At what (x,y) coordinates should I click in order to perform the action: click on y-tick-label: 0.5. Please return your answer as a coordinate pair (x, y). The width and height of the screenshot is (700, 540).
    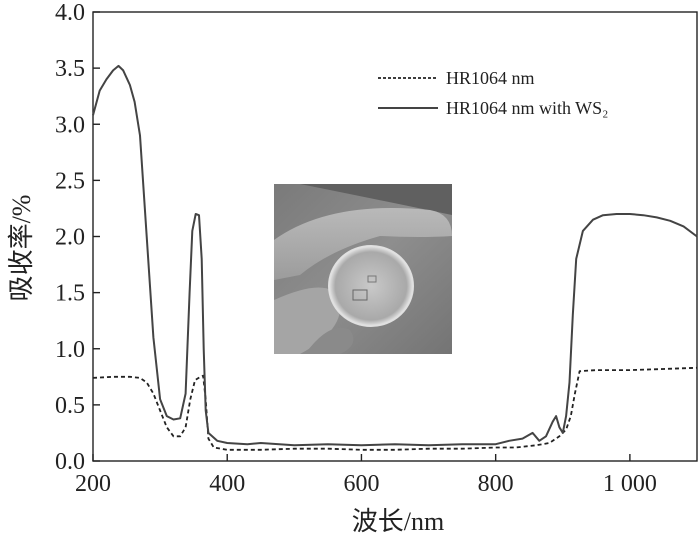
    Looking at the image, I should click on (70, 406).